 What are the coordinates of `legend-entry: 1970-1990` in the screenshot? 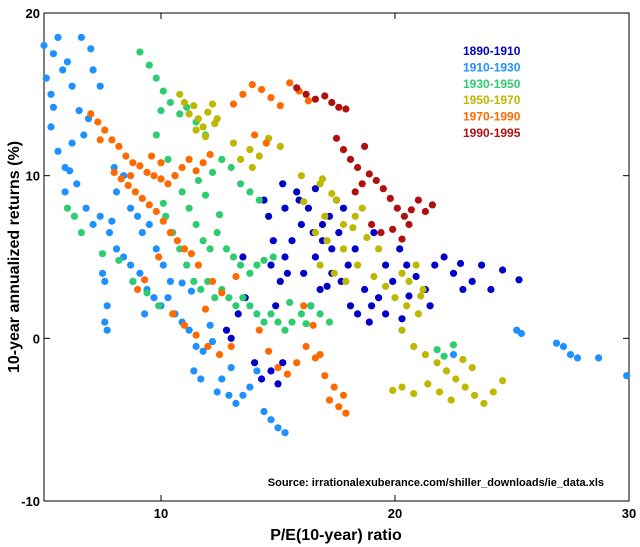 It's located at (492, 117).